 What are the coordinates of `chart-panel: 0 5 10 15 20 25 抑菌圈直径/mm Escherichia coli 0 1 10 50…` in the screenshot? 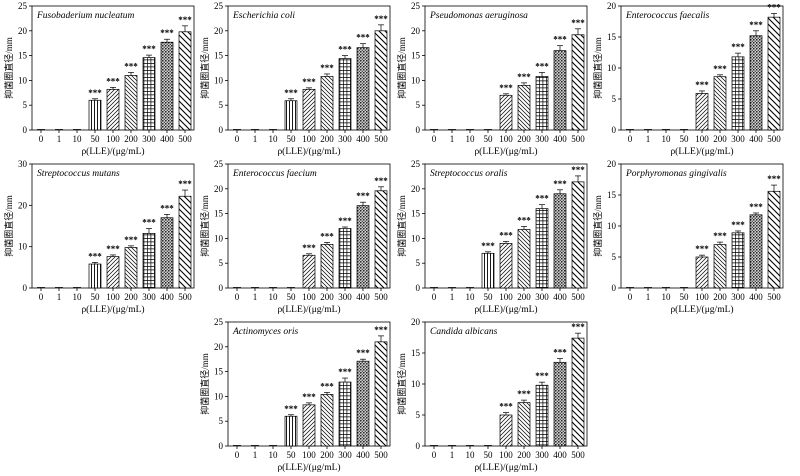 It's located at (295, 79).